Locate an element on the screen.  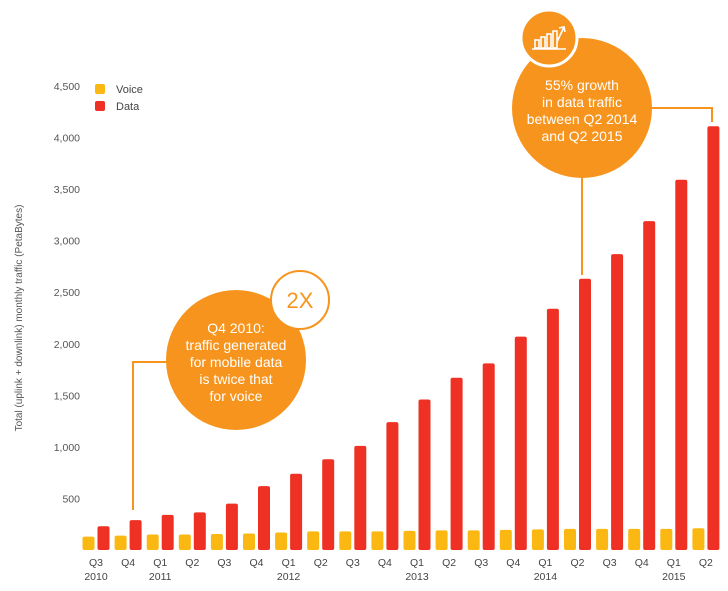
callout-2x-line-3: for mobile data is located at coordinates (236, 362).